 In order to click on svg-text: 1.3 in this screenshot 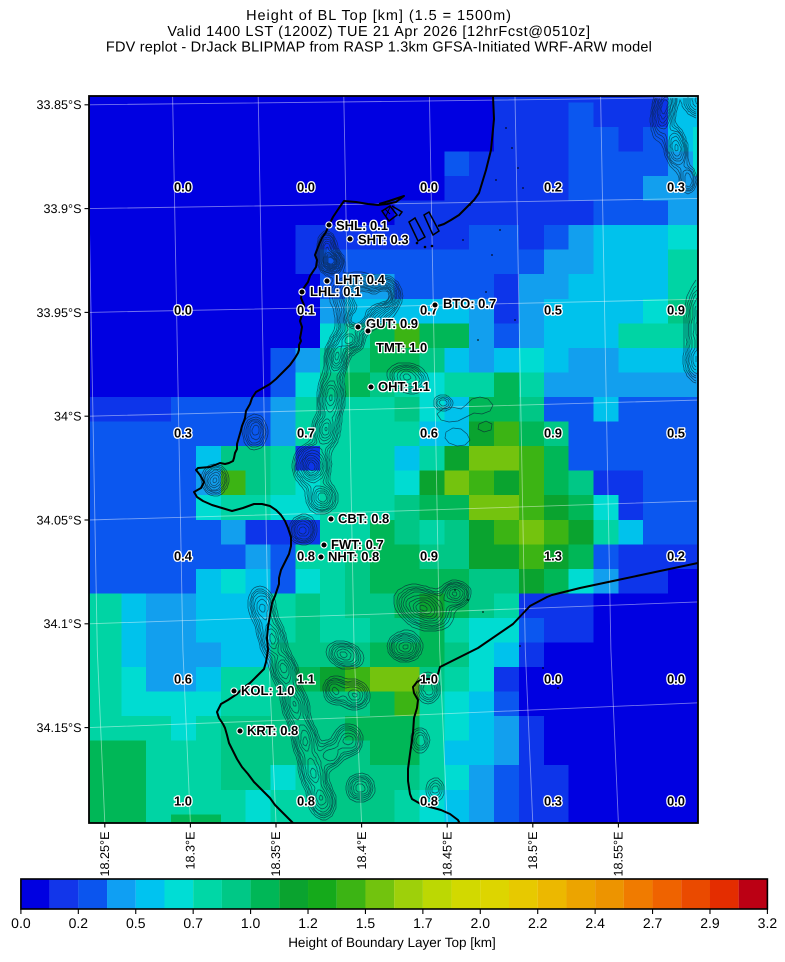, I will do `click(553, 556)`.